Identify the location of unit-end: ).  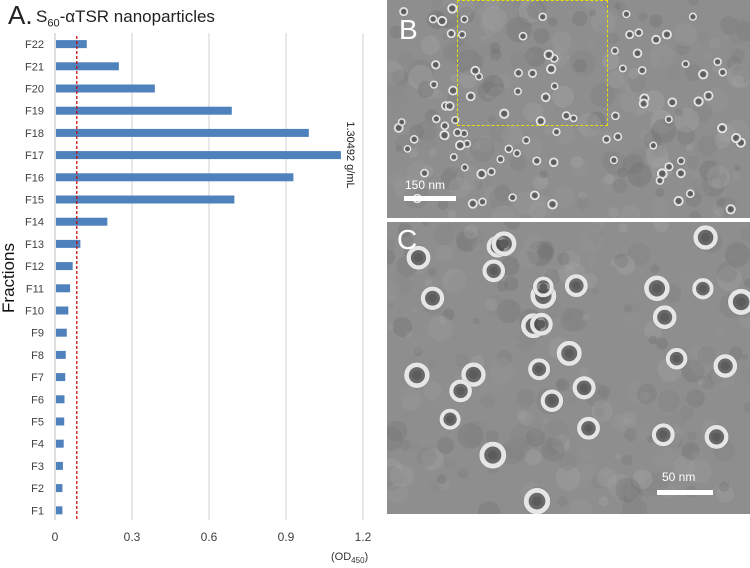
(366, 557).